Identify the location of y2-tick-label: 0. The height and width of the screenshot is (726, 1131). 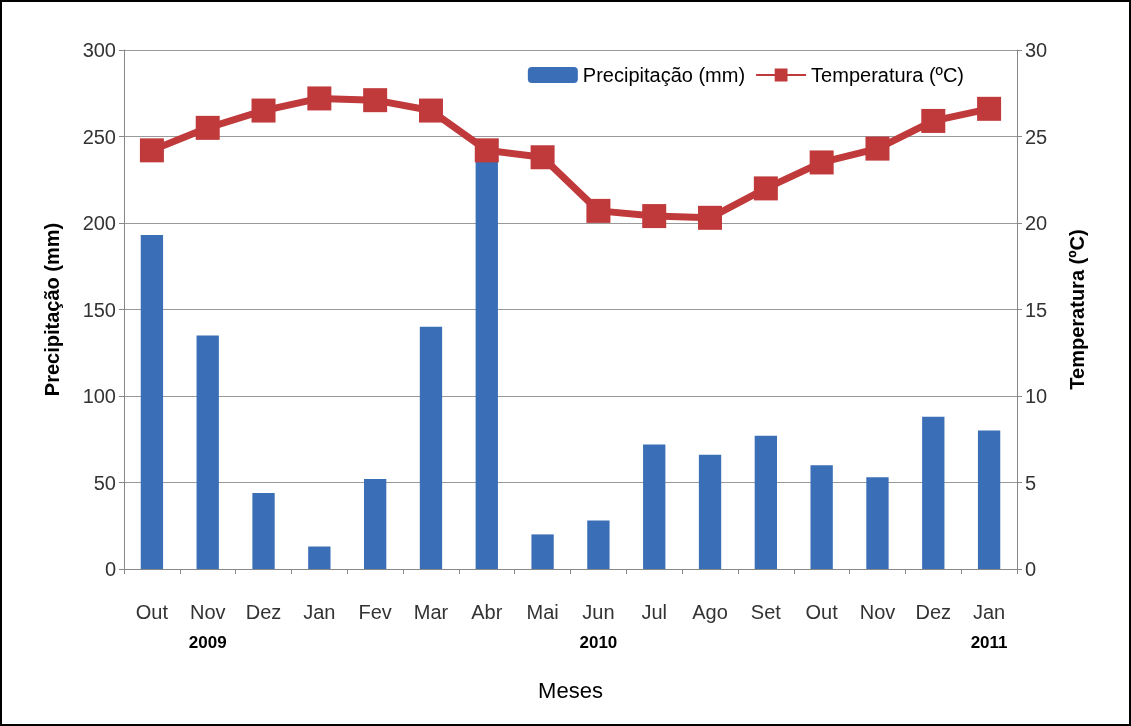
(1031, 569).